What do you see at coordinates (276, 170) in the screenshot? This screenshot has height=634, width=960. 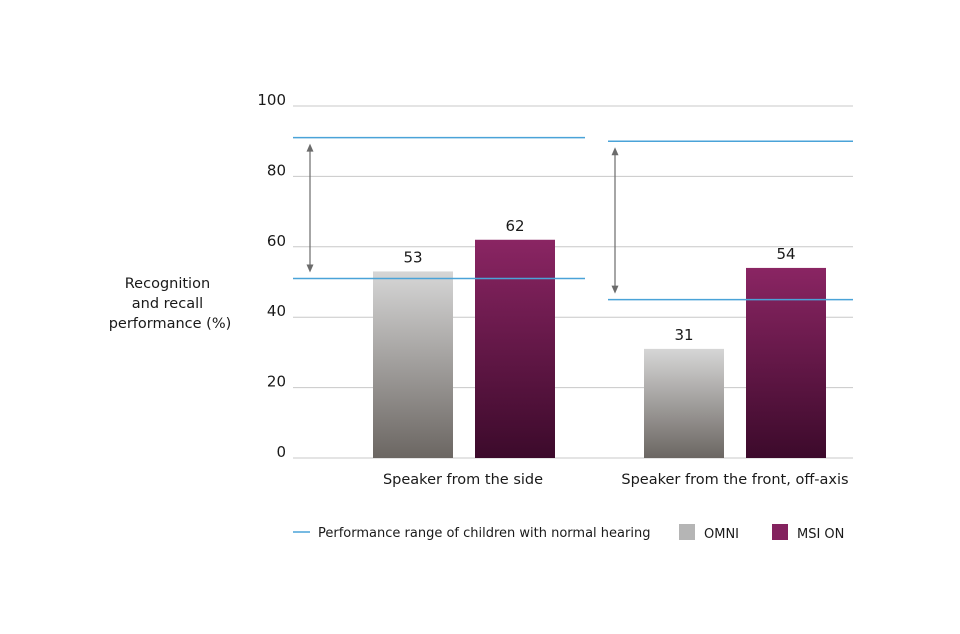 I see `y-tick-label: 80` at bounding box center [276, 170].